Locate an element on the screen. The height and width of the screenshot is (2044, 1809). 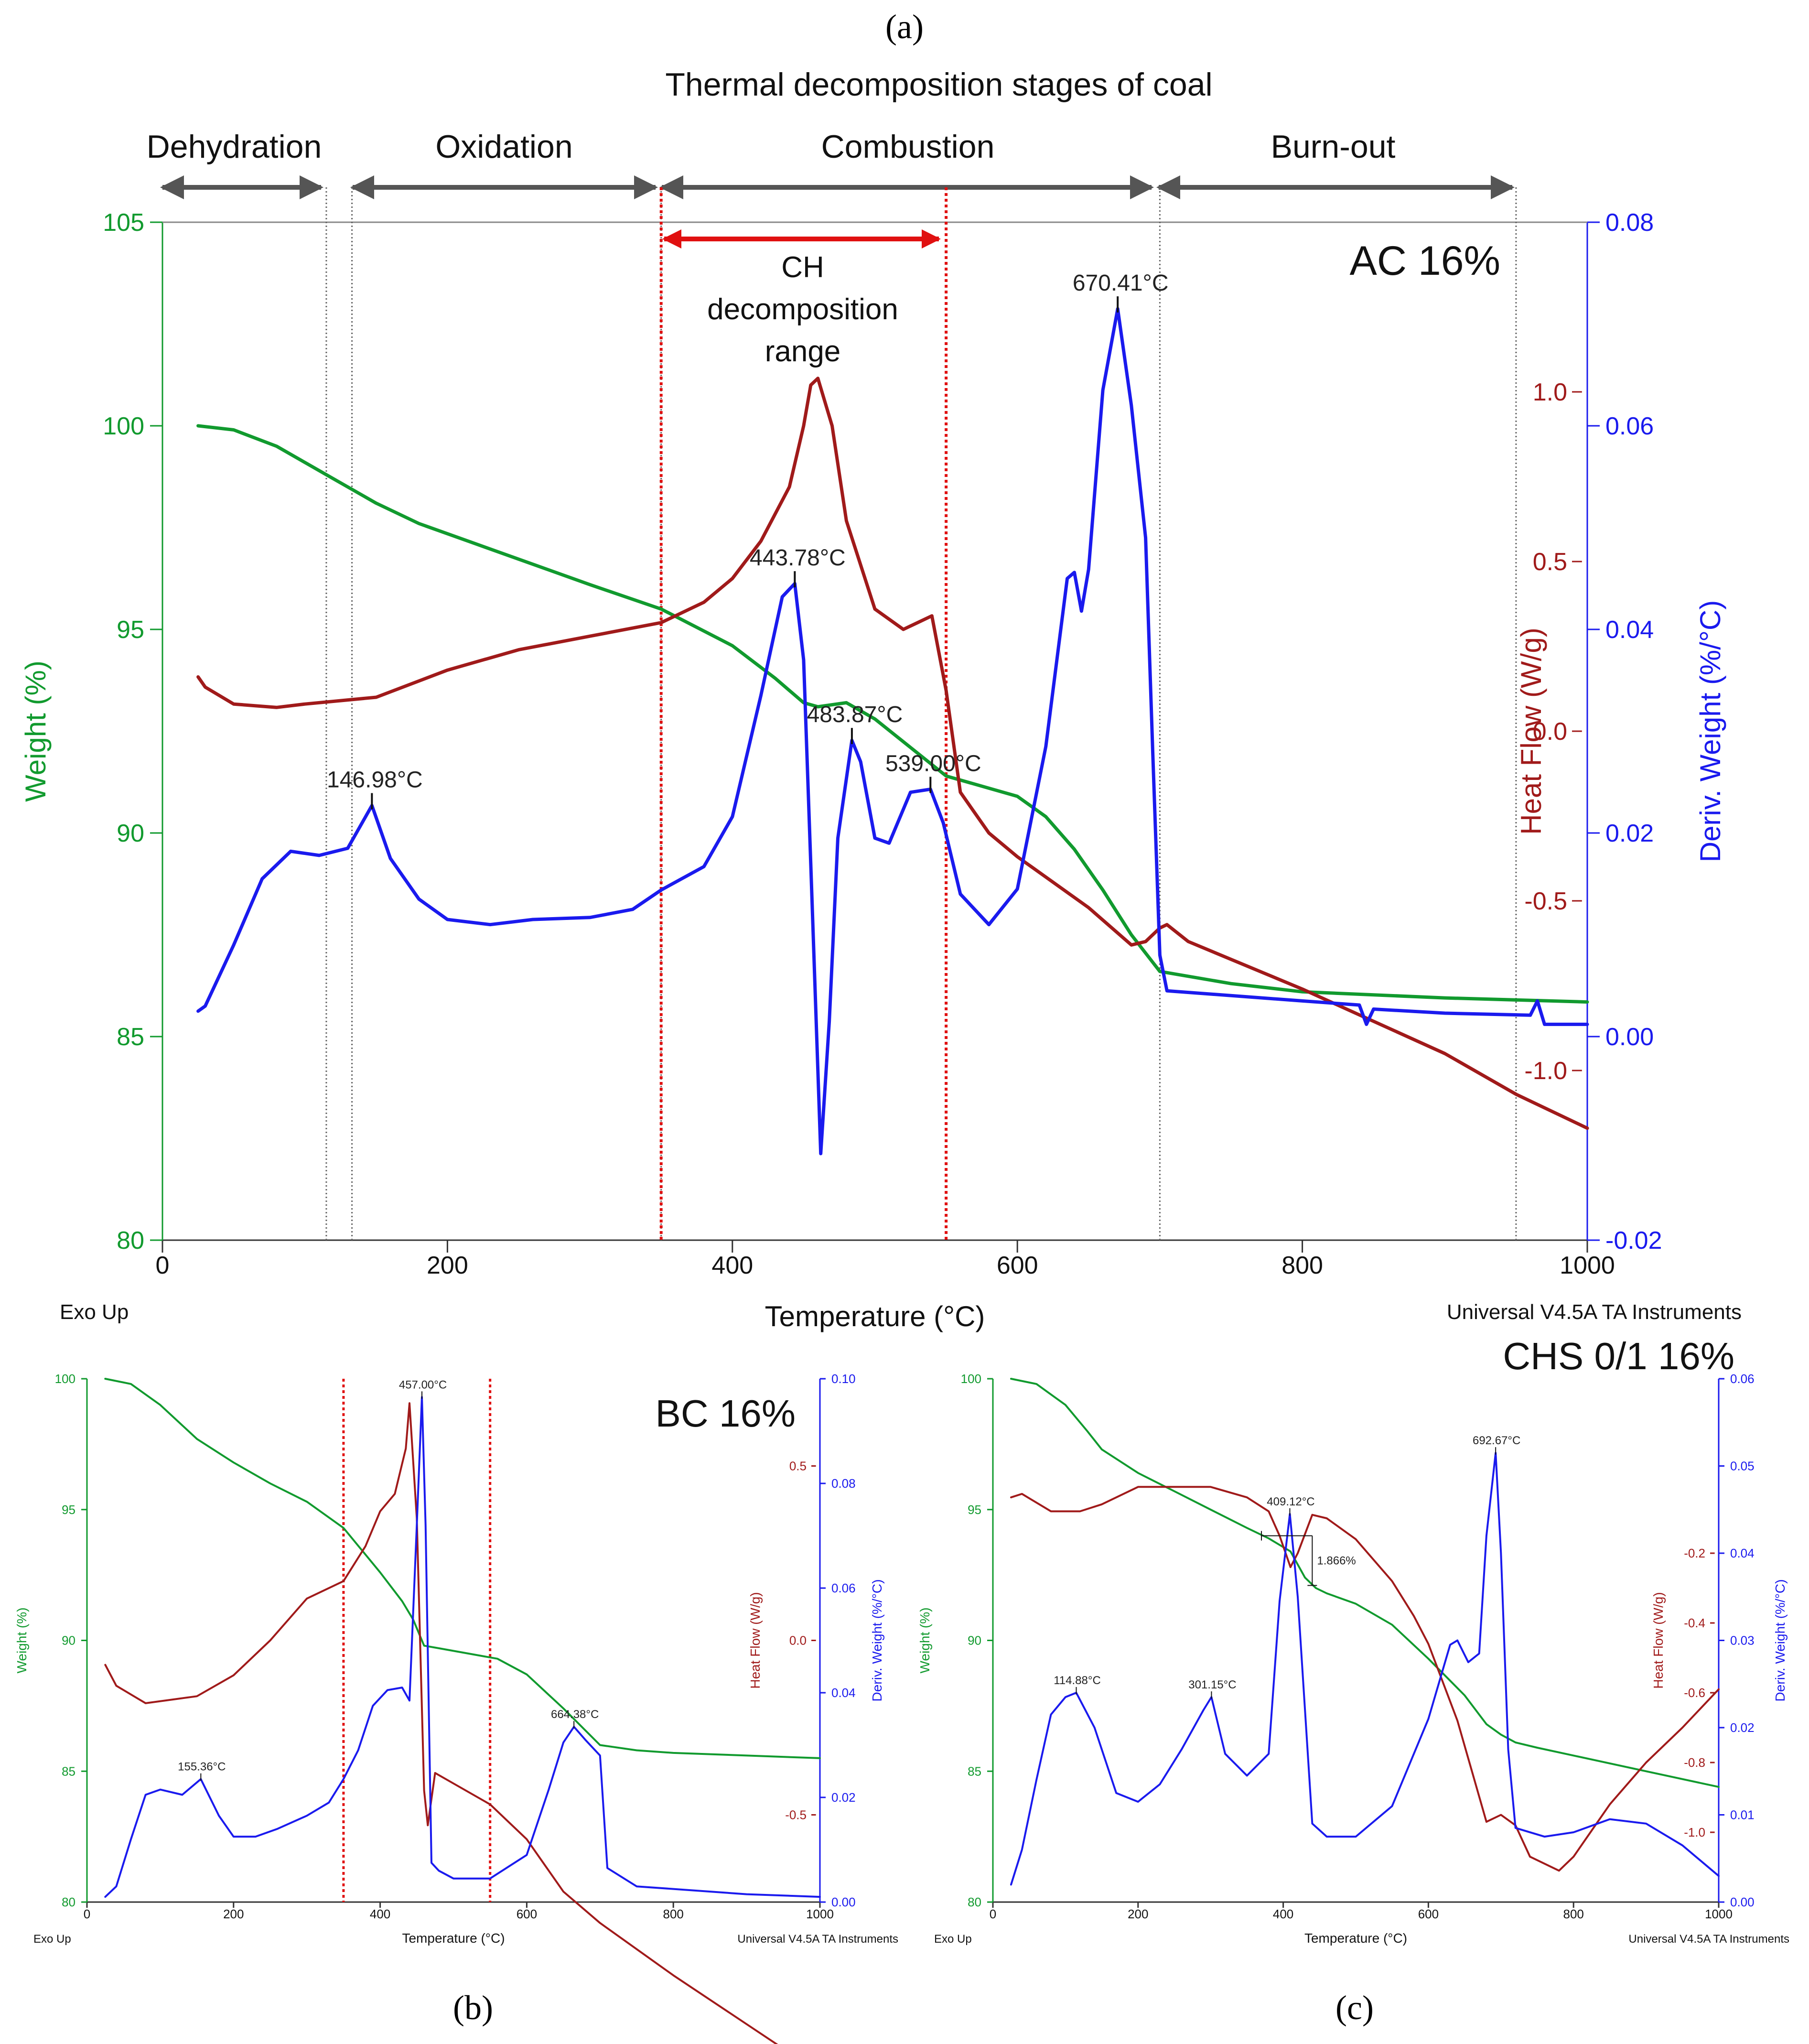
peak-annotation: 539.00°C is located at coordinates (933, 763).